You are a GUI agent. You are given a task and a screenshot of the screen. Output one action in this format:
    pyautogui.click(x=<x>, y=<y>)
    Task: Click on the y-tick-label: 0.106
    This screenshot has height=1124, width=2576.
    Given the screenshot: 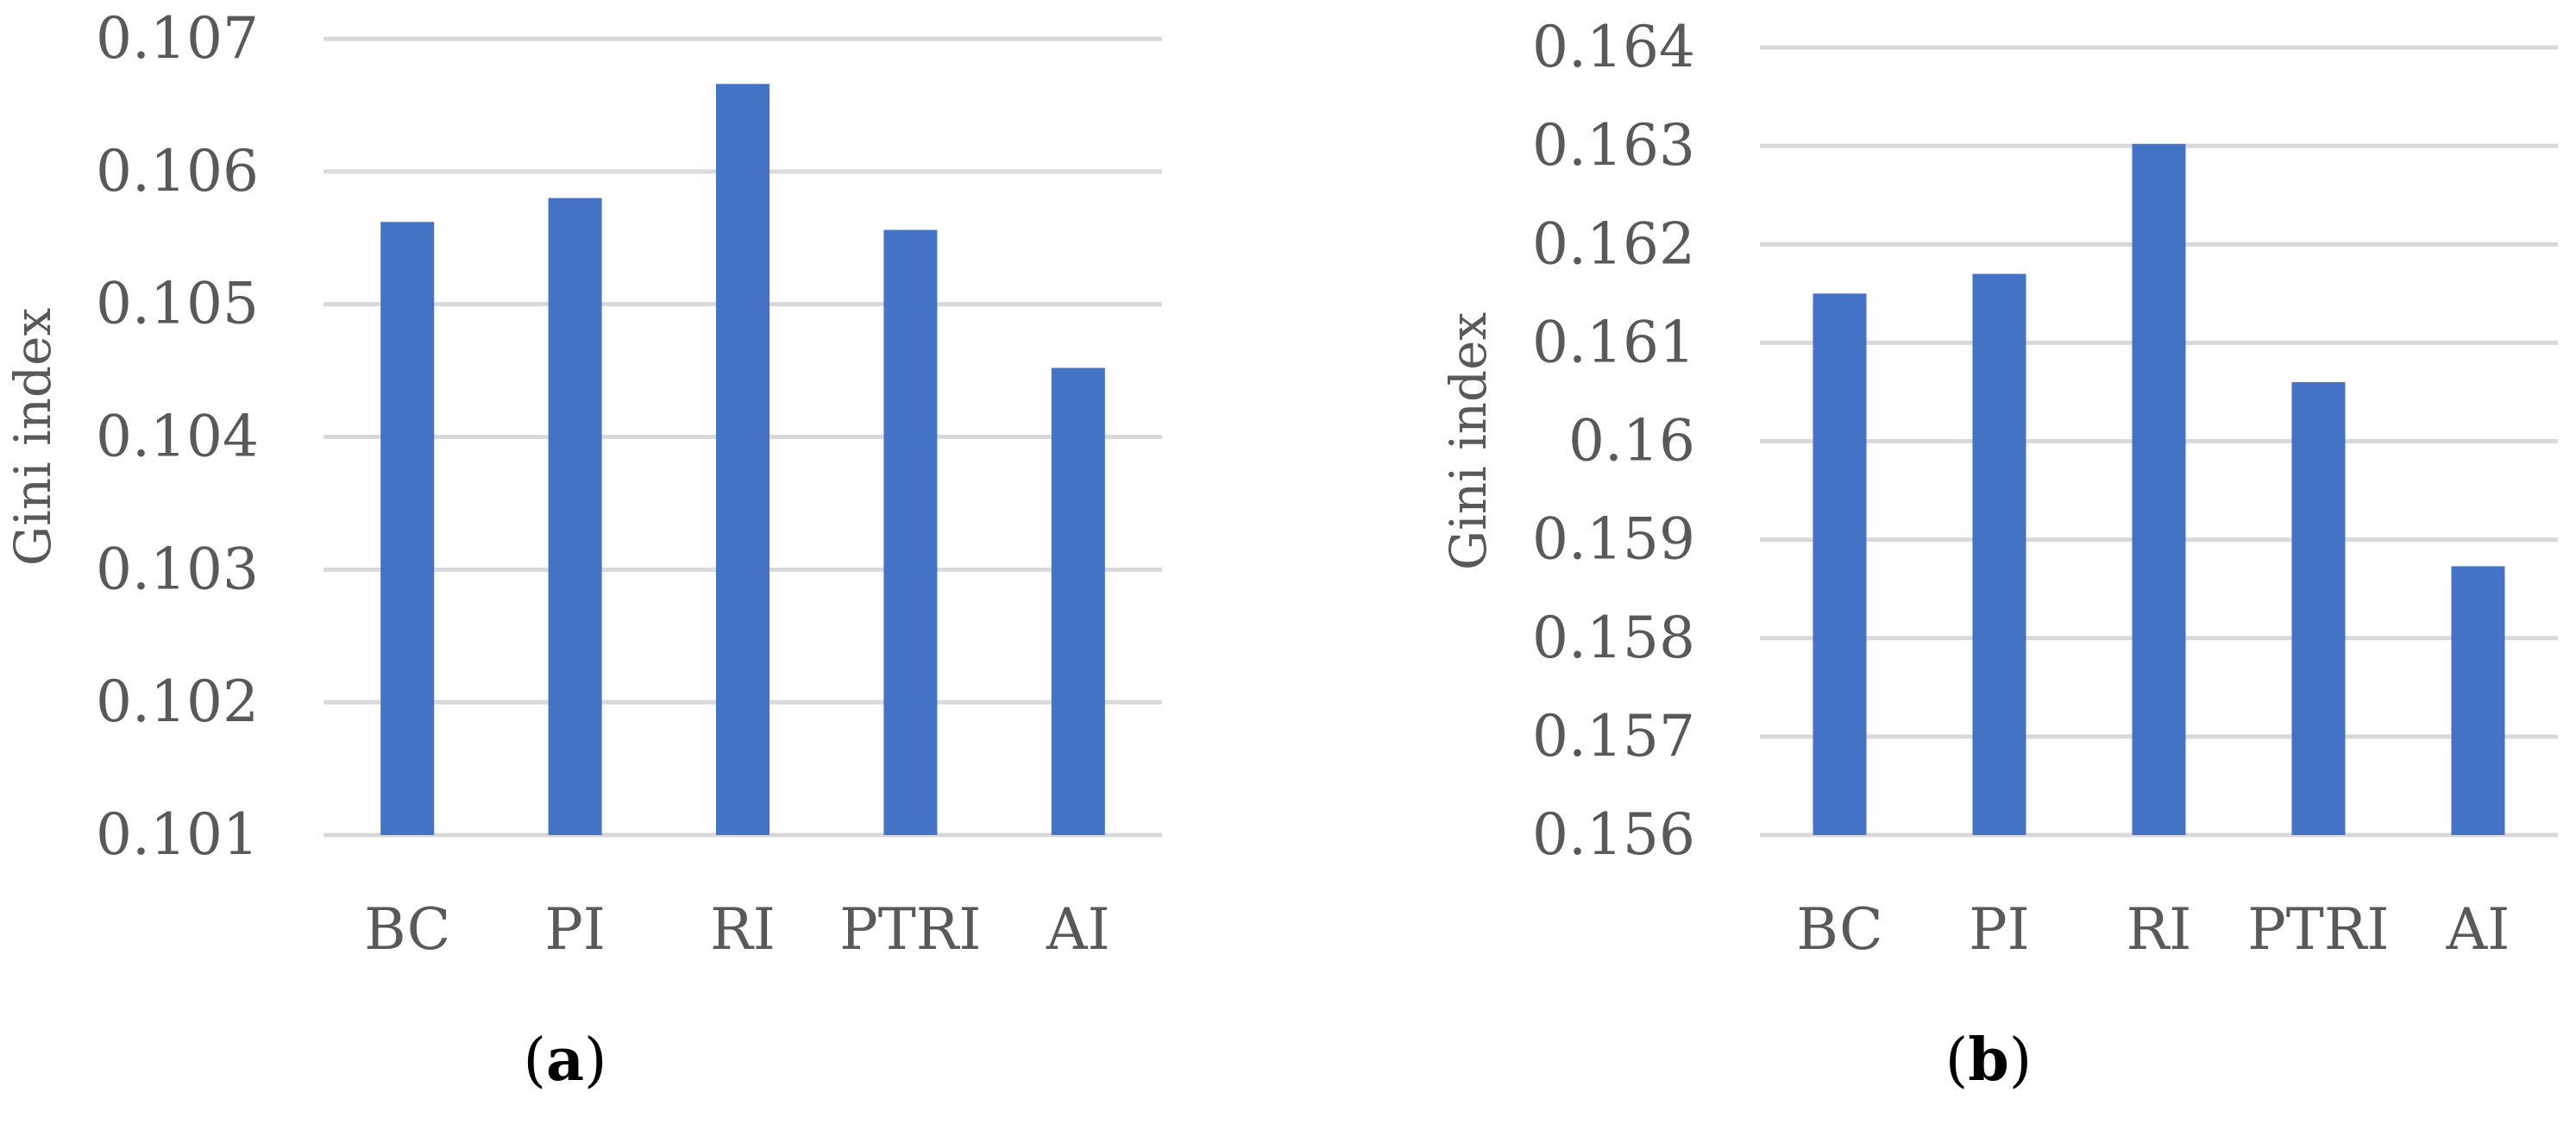 What is the action you would take?
    pyautogui.click(x=177, y=171)
    